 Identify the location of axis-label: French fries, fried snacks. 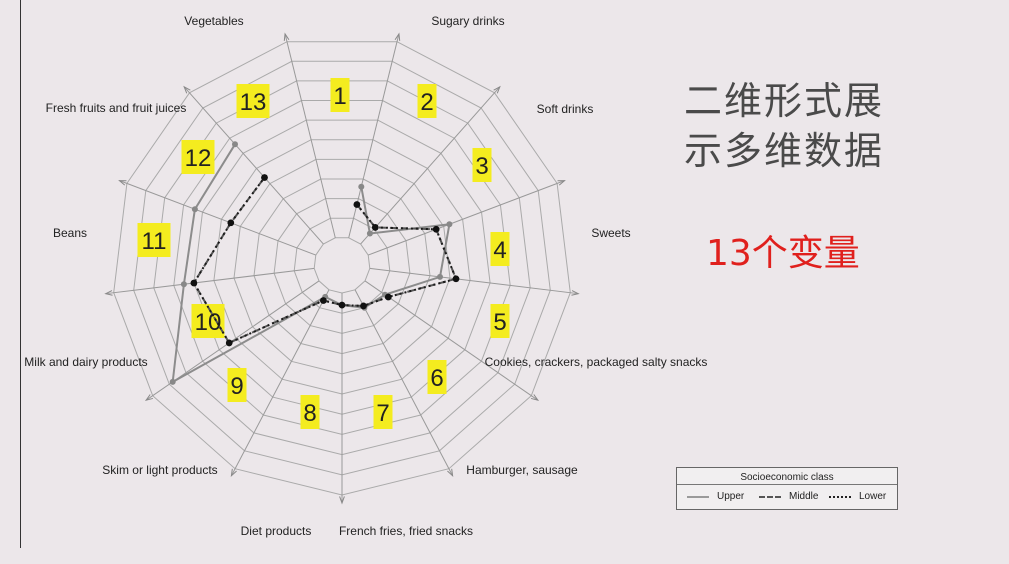
(406, 531).